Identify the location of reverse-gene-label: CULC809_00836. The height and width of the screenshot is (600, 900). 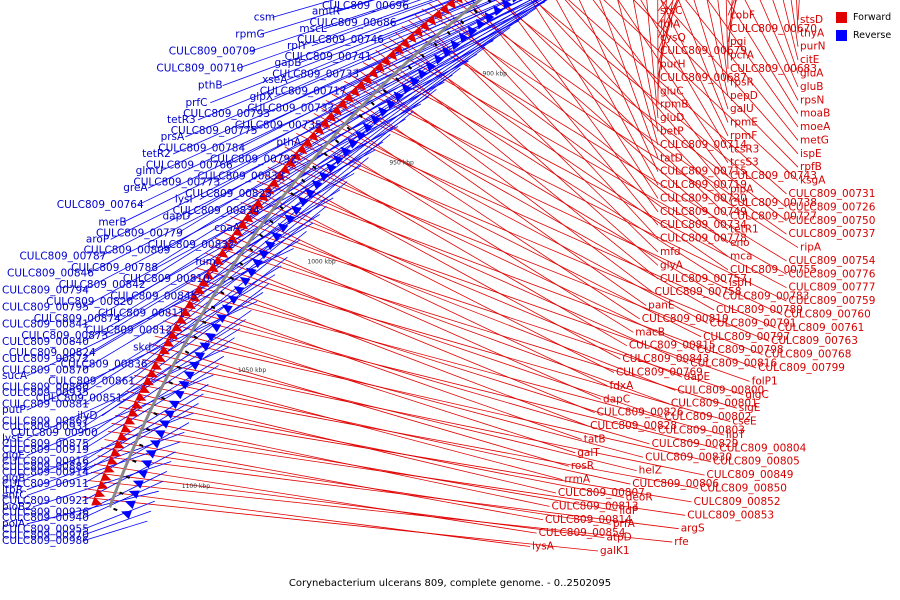
(104, 365).